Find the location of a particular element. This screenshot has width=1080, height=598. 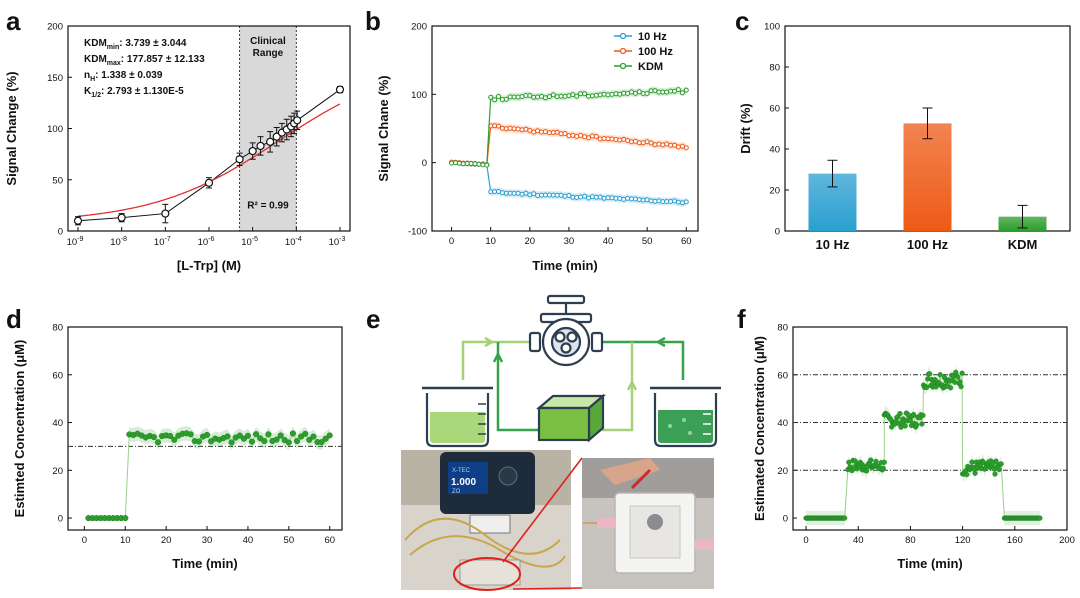

panel-label-b: b is located at coordinates (373, 21).